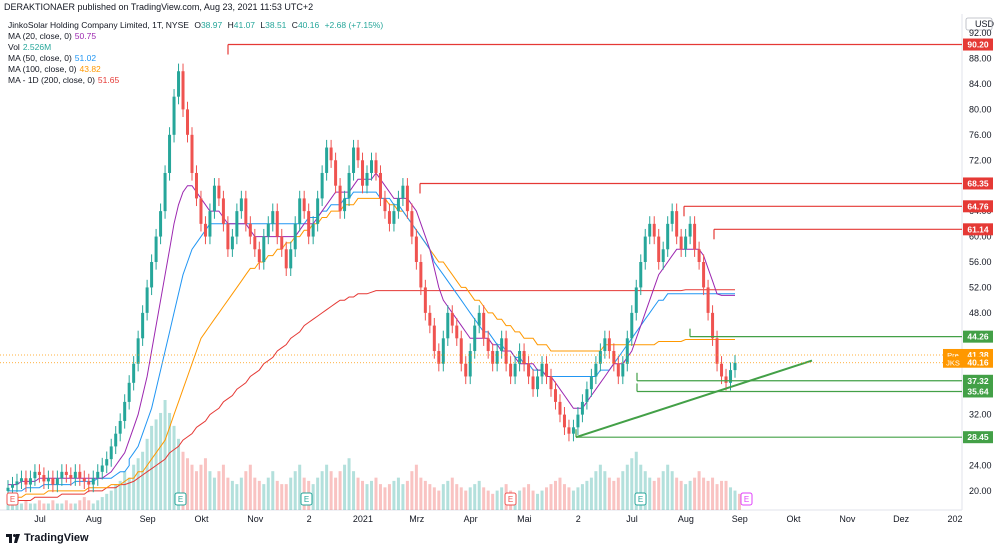  Describe the element at coordinates (195, 36) in the screenshot. I see `legend-indicator-0: MA (20, close, 0) 50.75` at that location.